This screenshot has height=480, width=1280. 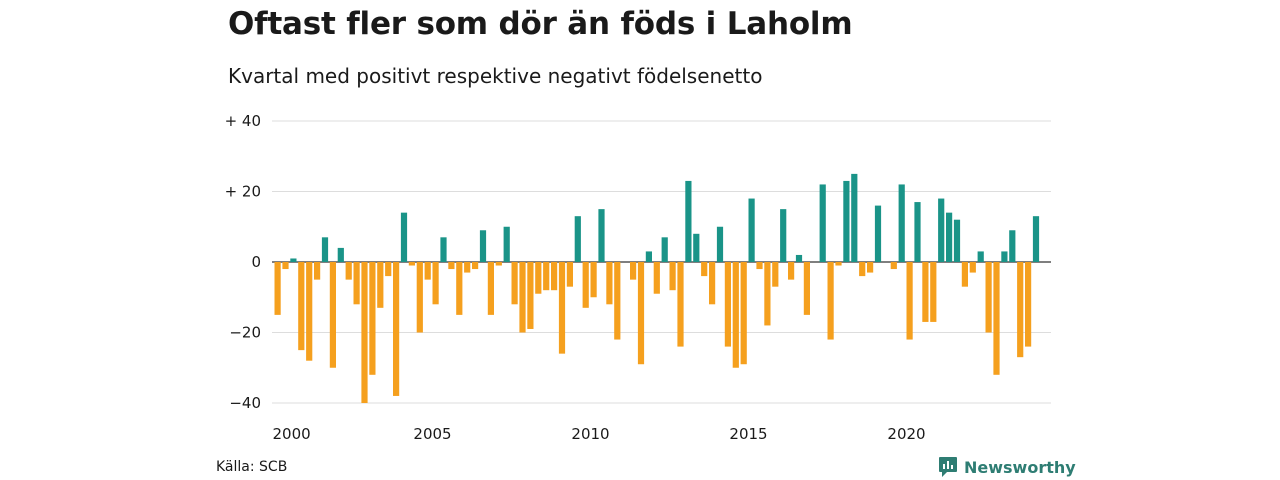 What do you see at coordinates (906, 434) in the screenshot?
I see `x-tick-label: 2020` at bounding box center [906, 434].